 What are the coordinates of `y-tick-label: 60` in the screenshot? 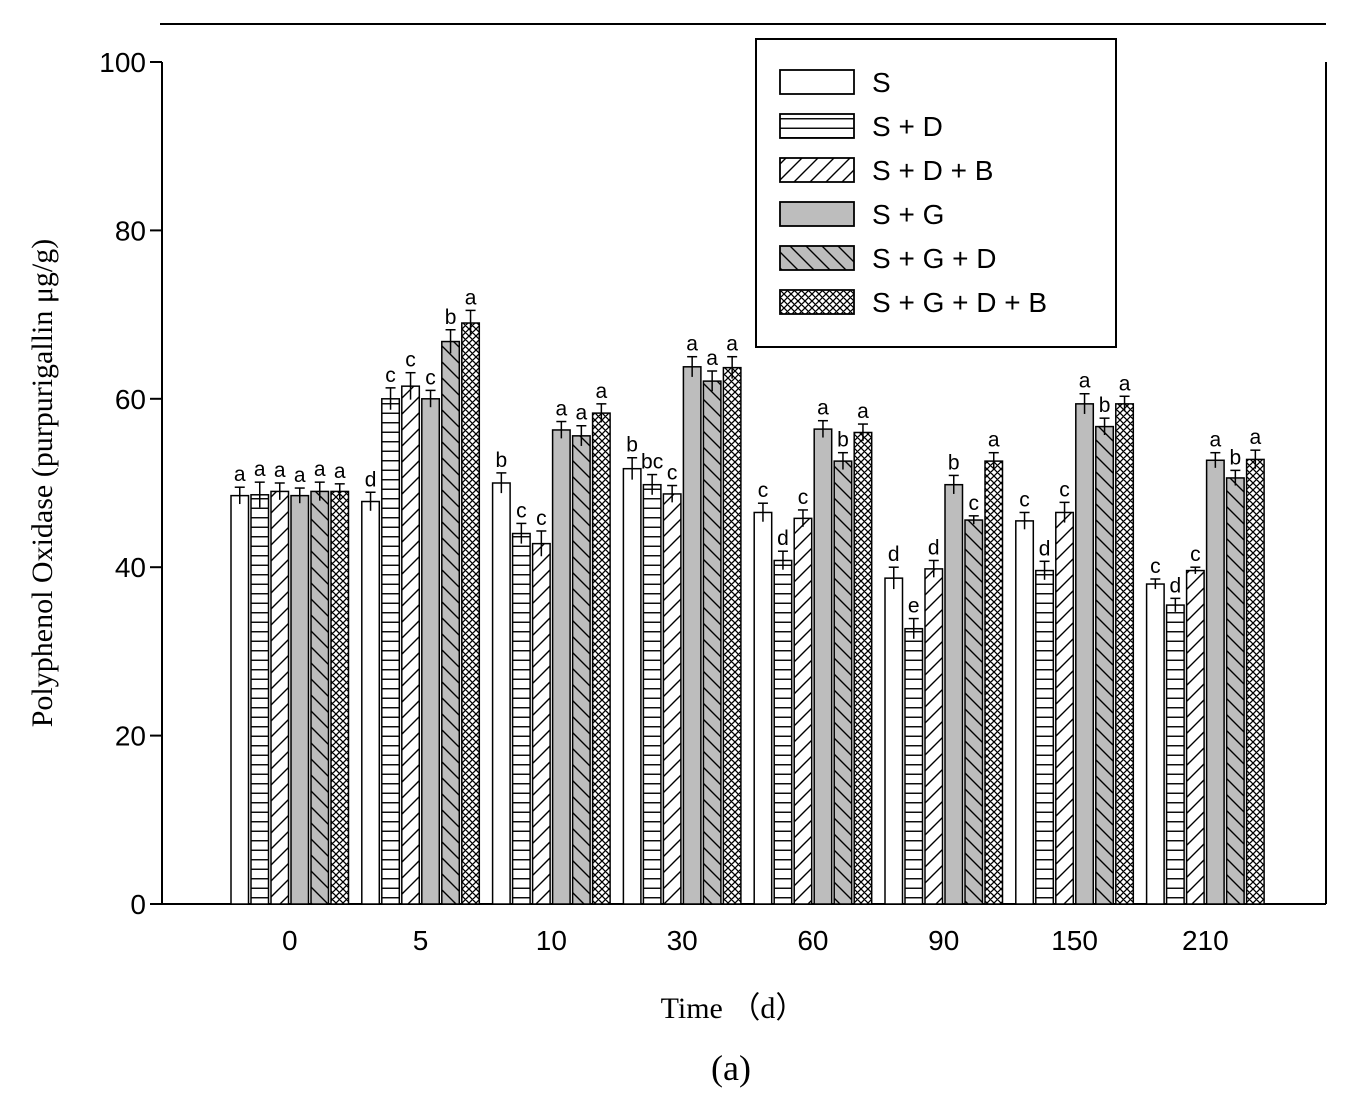 It's located at (130, 399).